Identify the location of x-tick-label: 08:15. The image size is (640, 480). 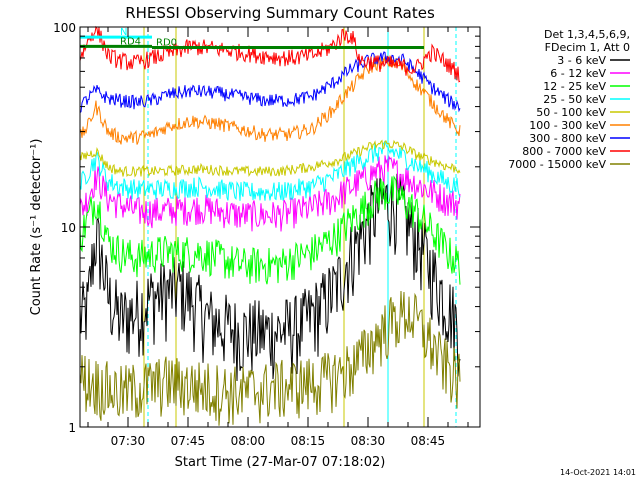
(308, 441).